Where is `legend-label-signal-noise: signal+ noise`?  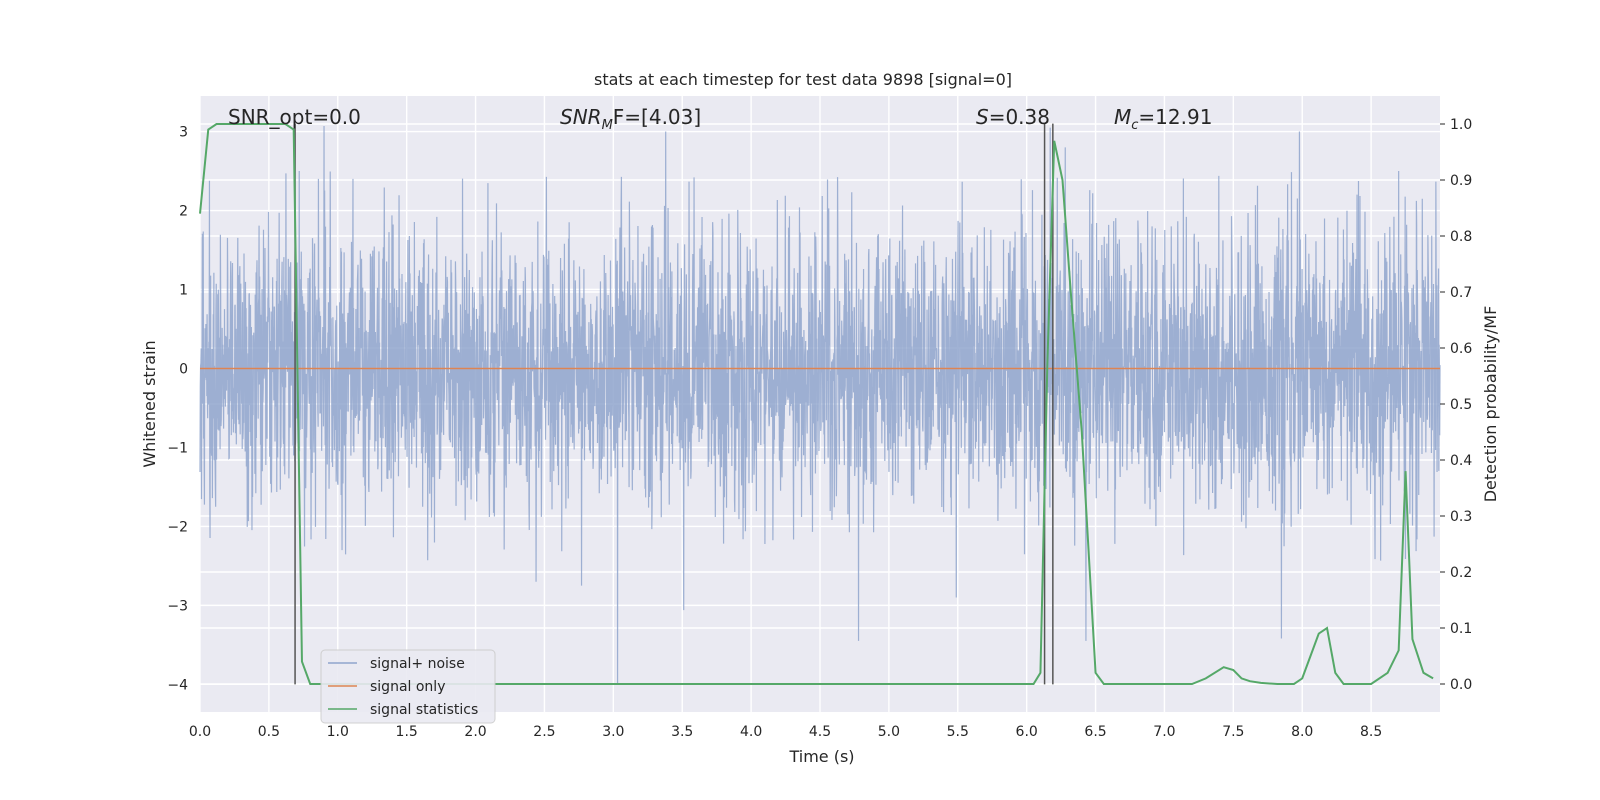 legend-label-signal-noise: signal+ noise is located at coordinates (417, 664).